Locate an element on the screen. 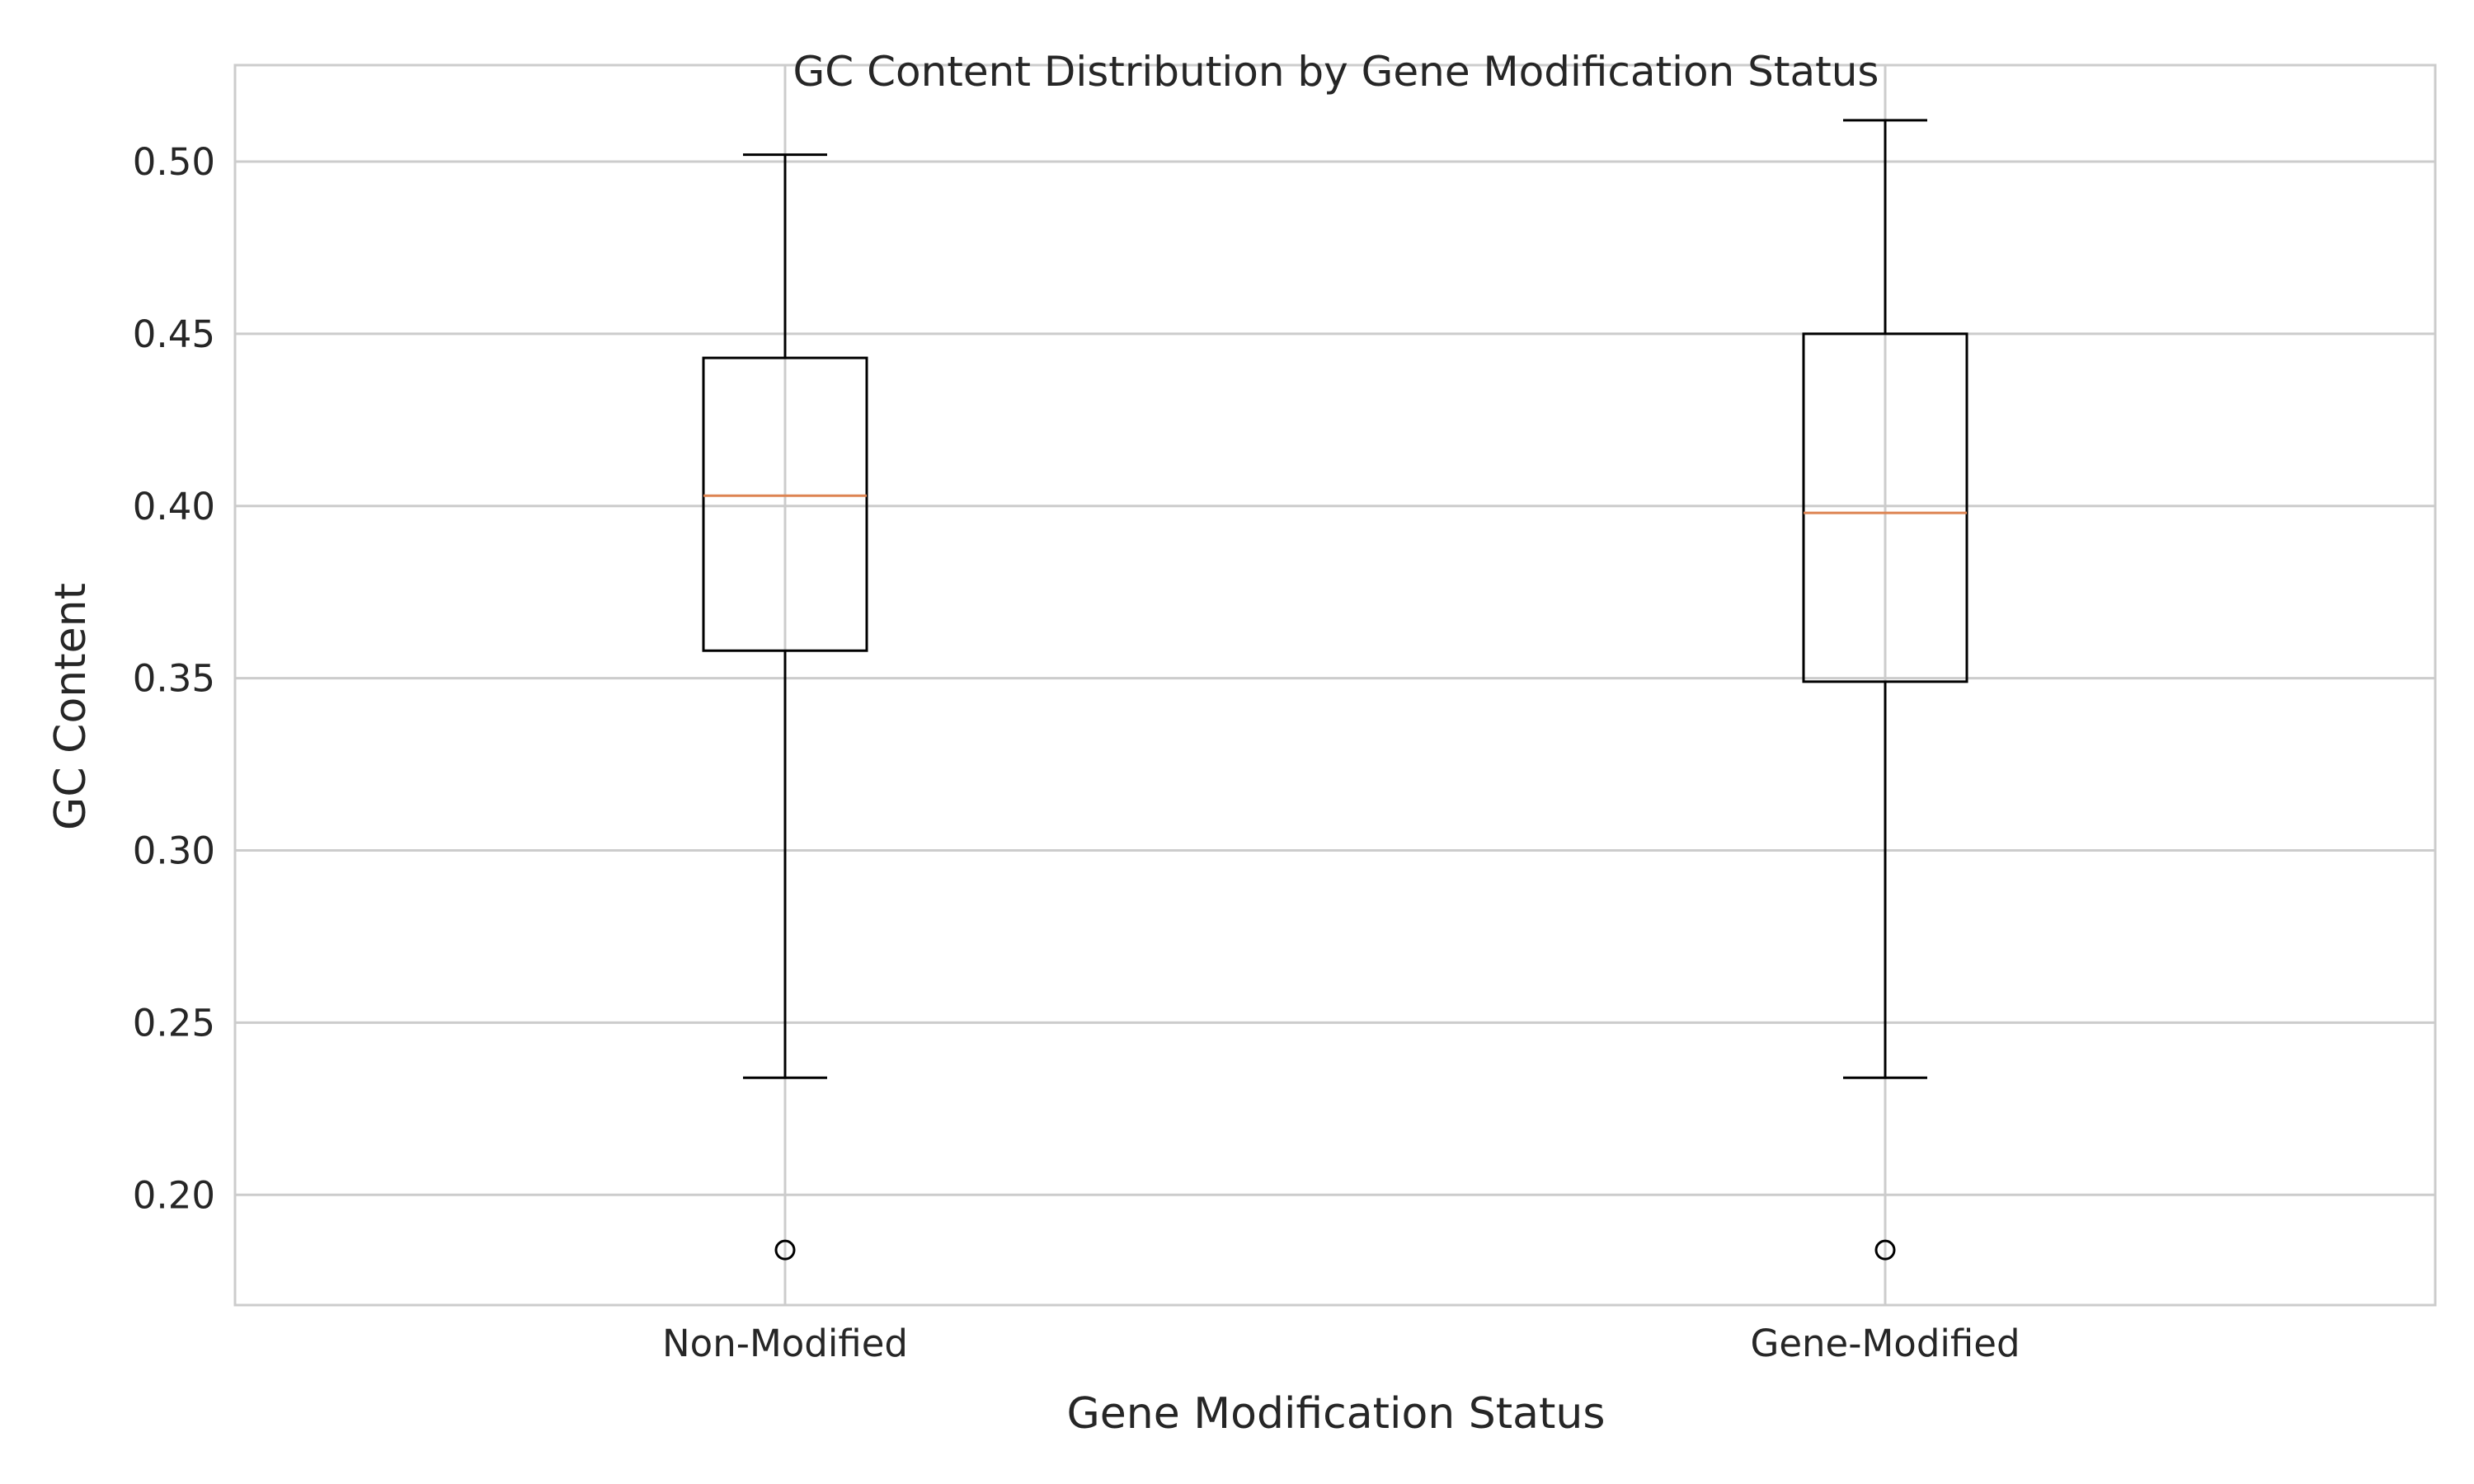  x-tick-label: Non-Modified is located at coordinates (785, 1343).